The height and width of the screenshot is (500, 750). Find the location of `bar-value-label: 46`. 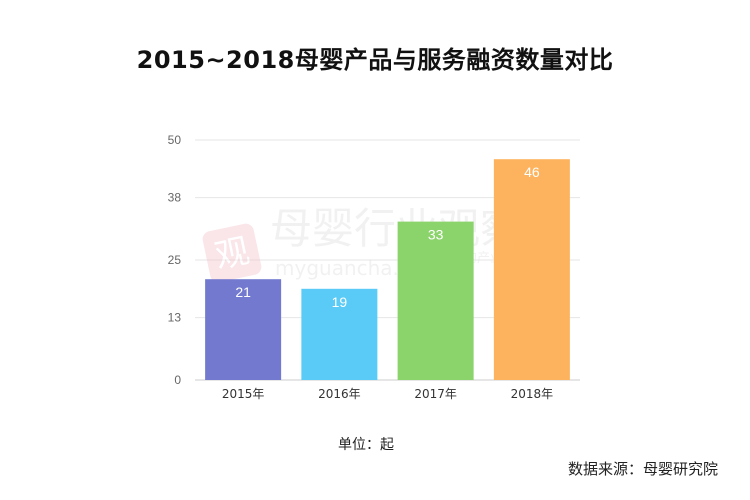

bar-value-label: 46 is located at coordinates (532, 172).